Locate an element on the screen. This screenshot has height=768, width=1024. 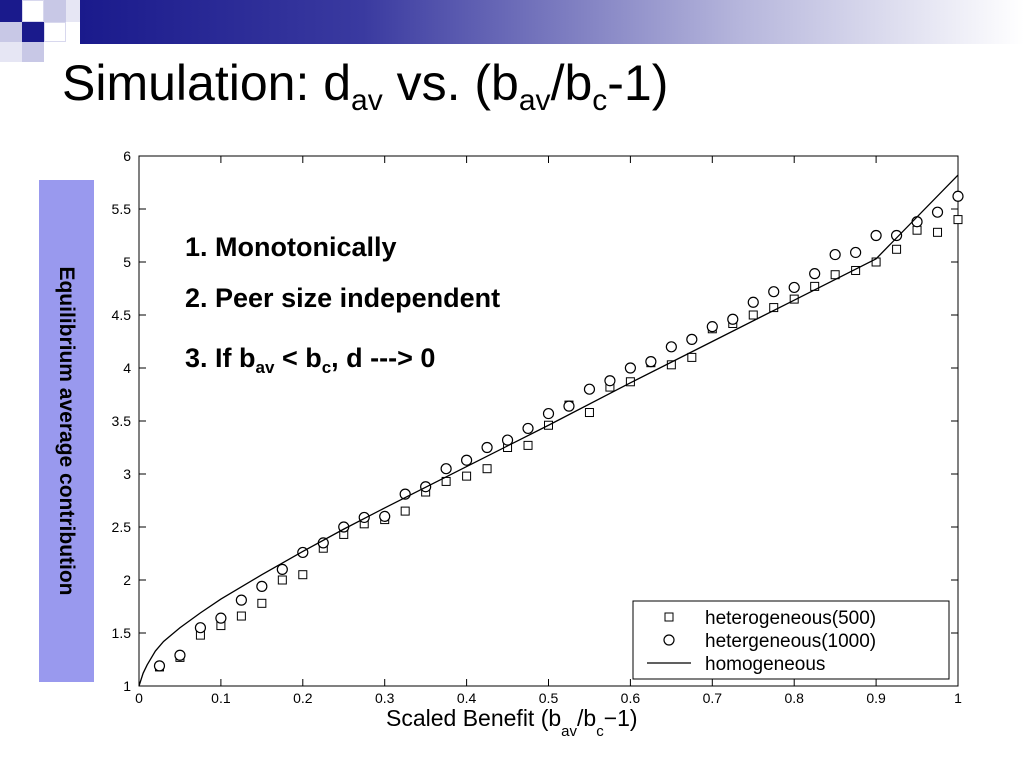
ylabel-box is located at coordinates (66, 431).